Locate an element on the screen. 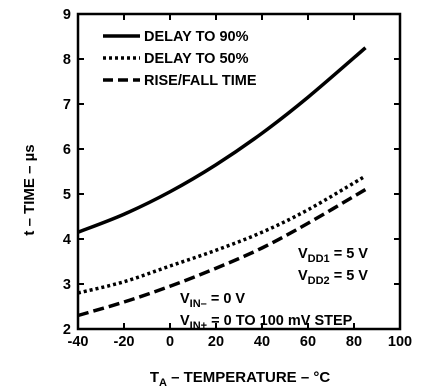 The image size is (421, 389). x-tick-label: -20 is located at coordinates (124, 342).